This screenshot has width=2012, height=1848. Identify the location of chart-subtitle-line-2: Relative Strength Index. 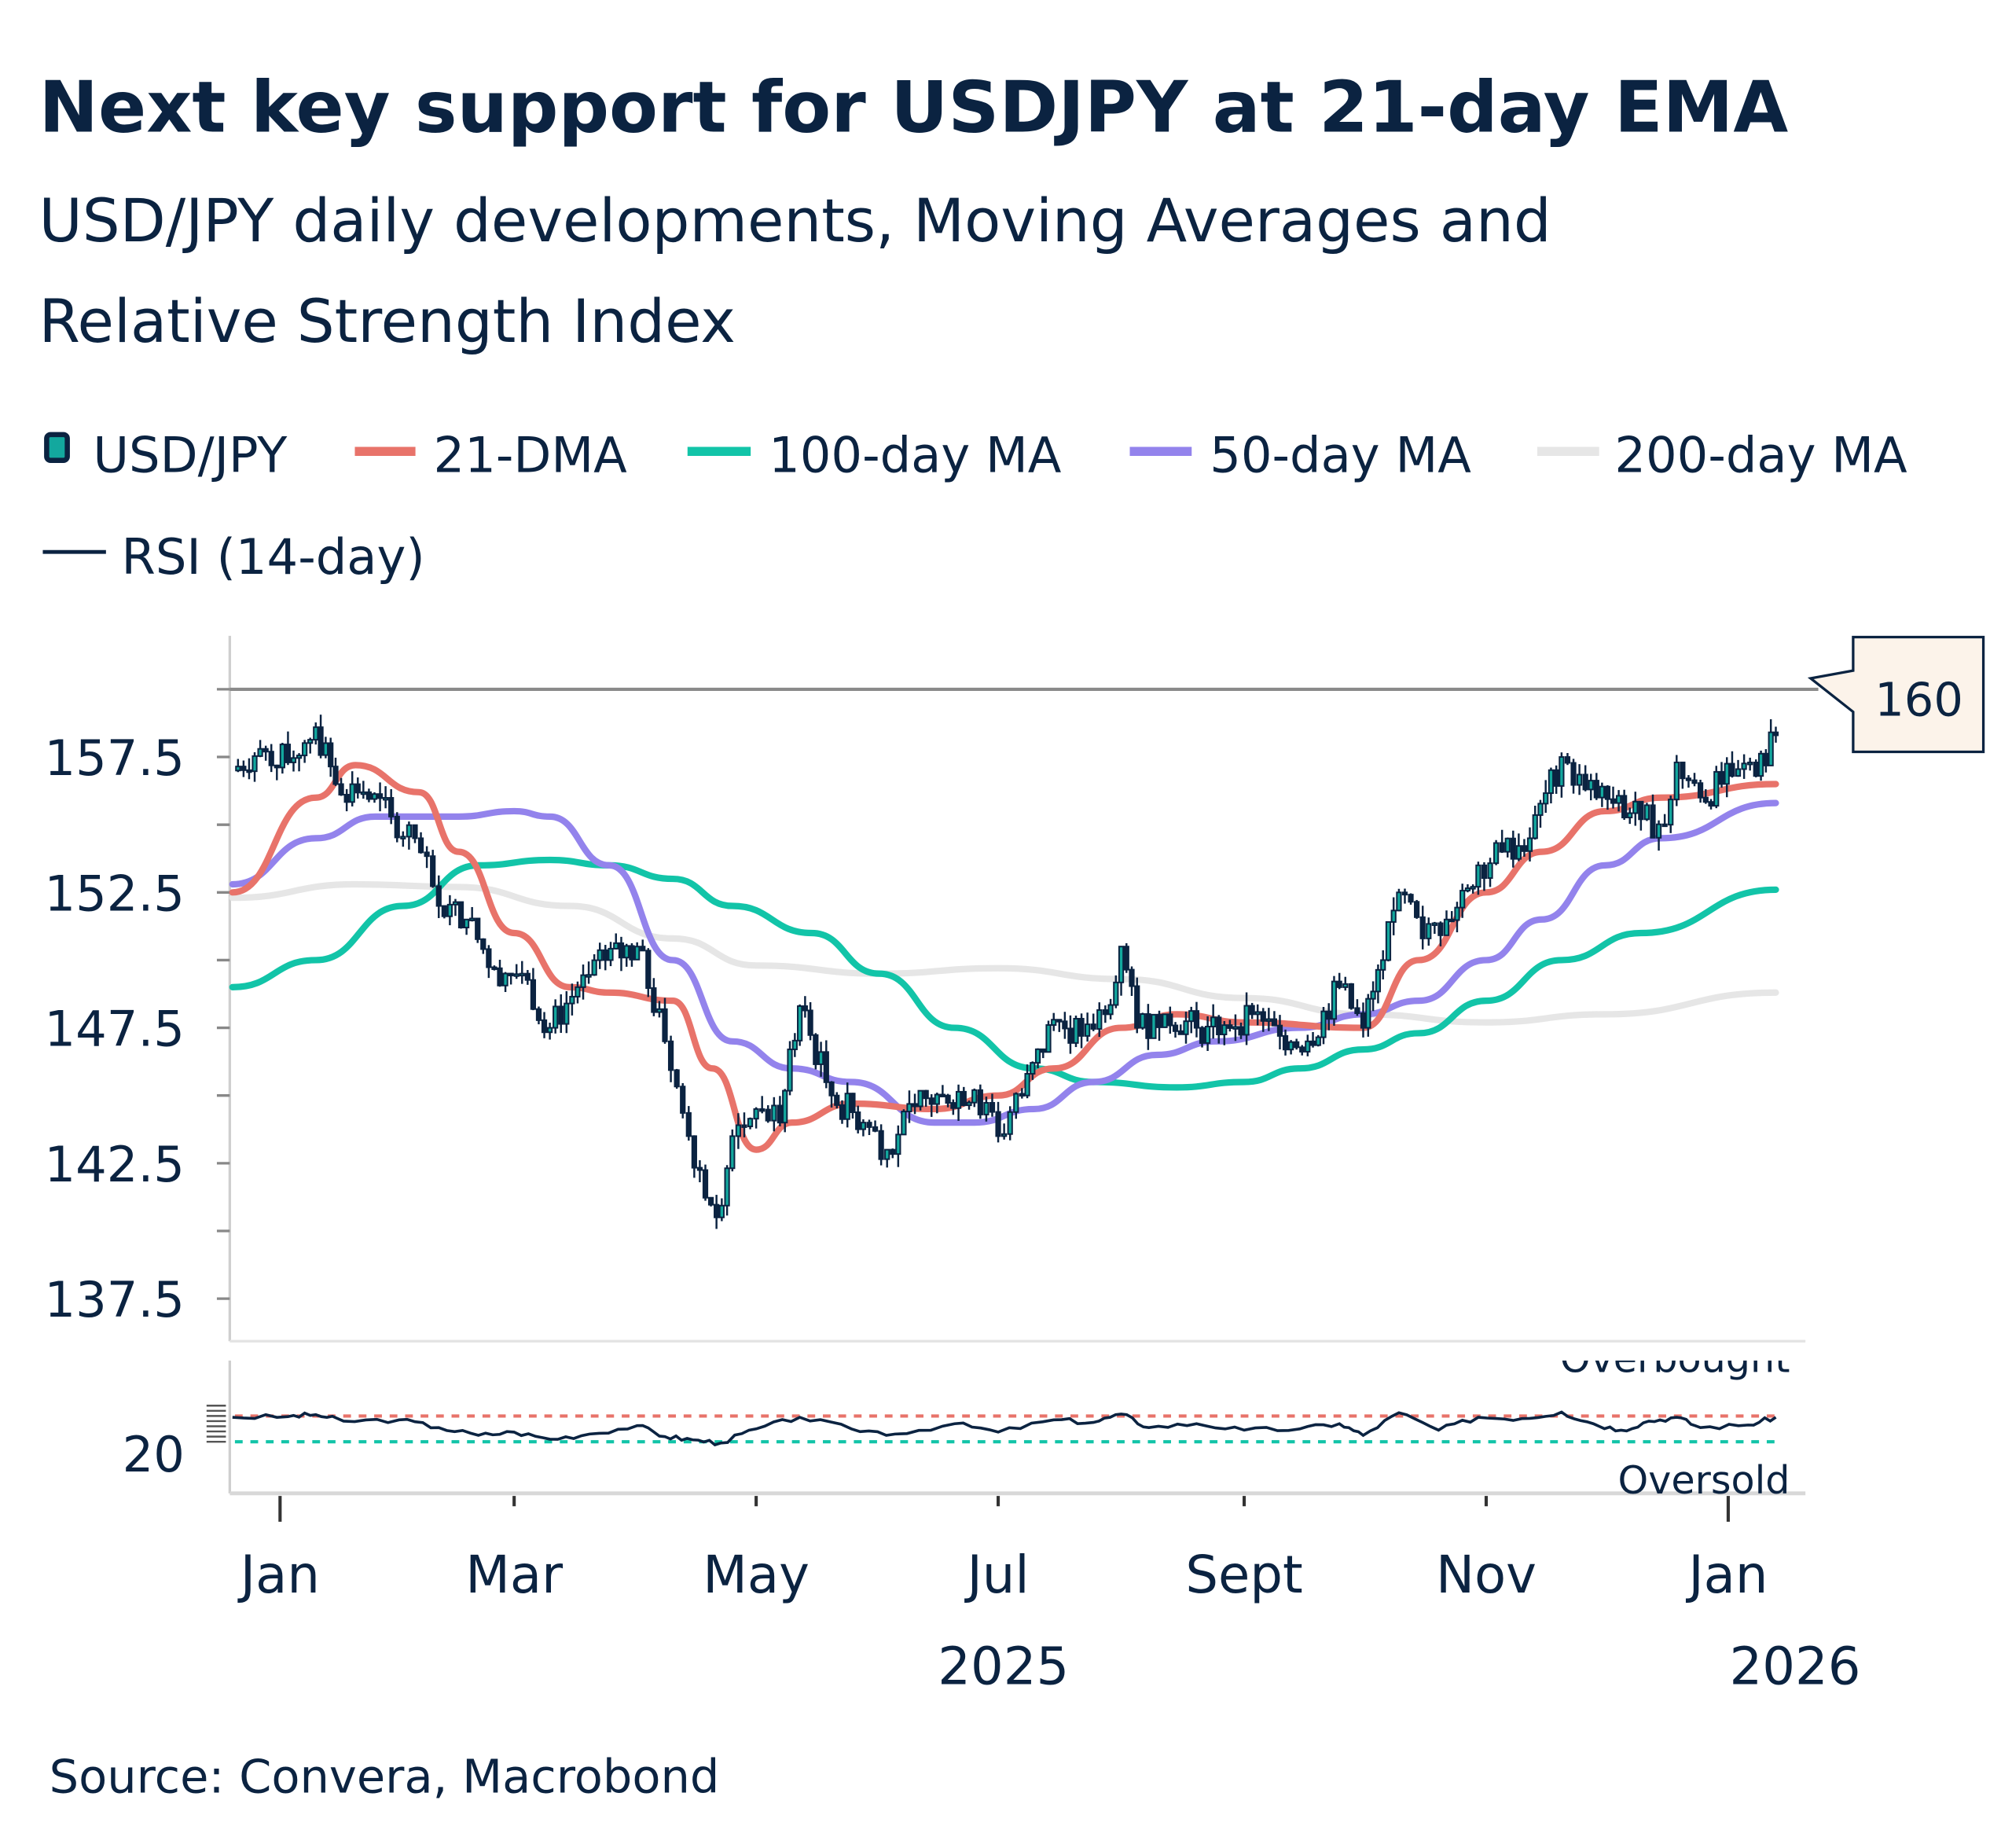
(387, 321).